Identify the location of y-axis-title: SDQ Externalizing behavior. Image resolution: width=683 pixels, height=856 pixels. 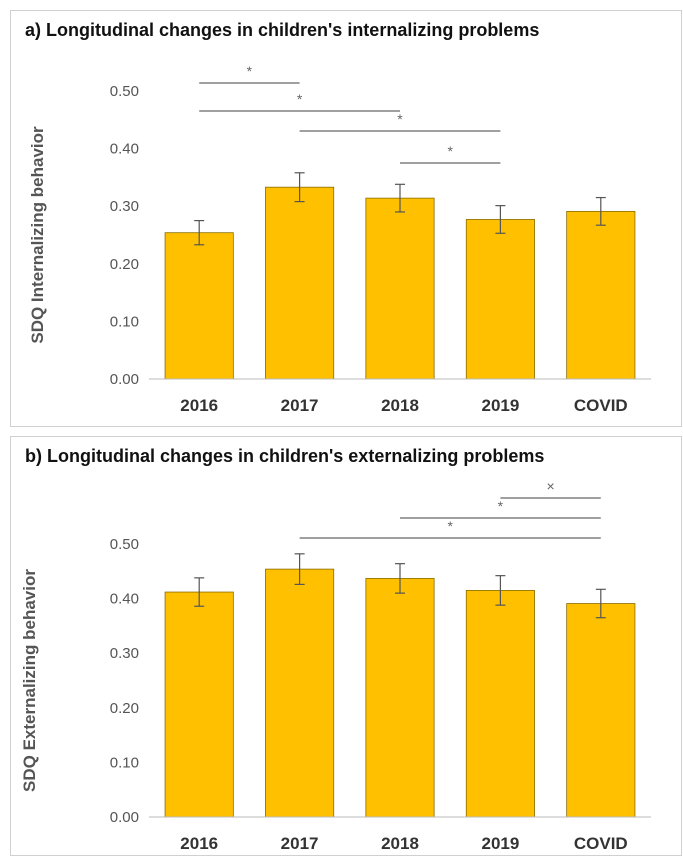
(29, 680).